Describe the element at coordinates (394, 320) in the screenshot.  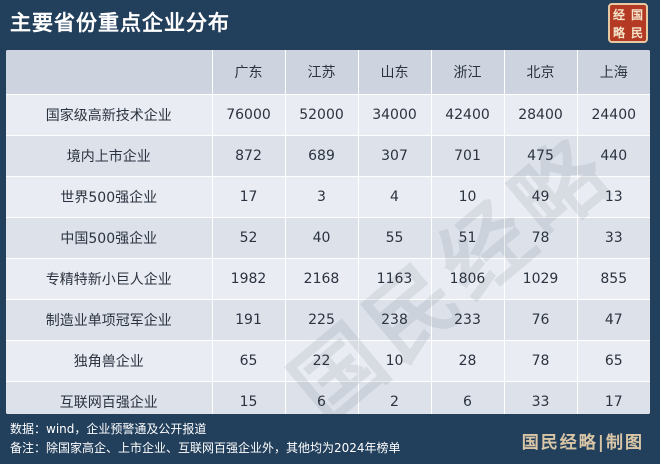
I see `table-cell: 238` at that location.